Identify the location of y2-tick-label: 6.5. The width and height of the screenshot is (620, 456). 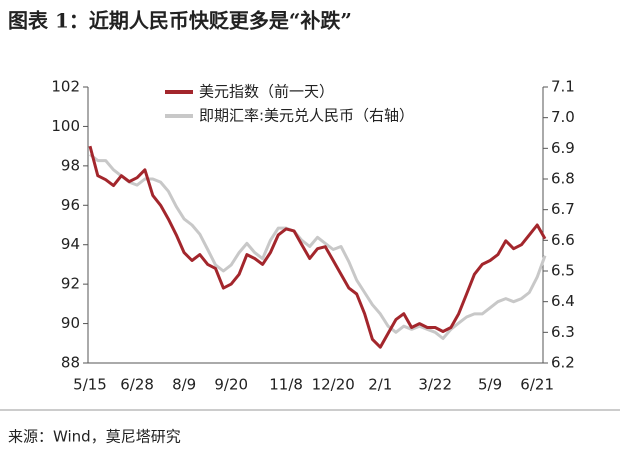
(563, 271).